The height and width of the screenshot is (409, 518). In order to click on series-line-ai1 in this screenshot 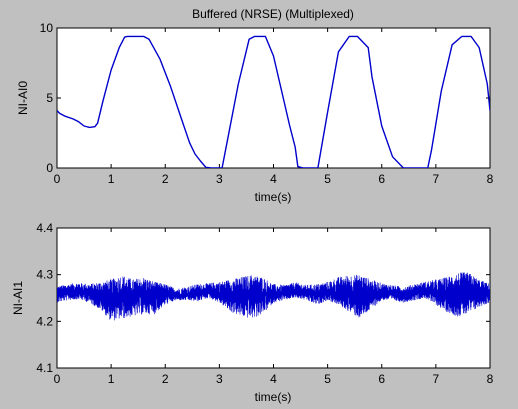, I will do `click(273, 296)`.